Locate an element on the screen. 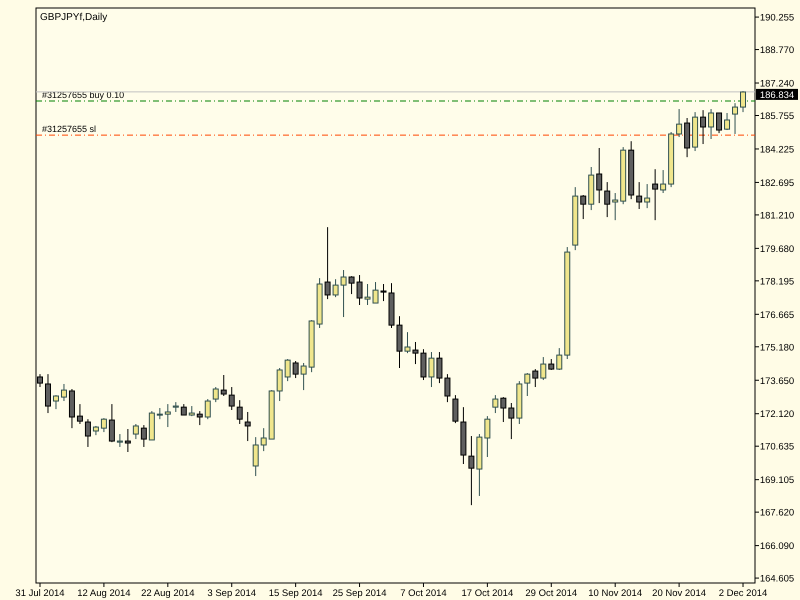 This screenshot has width=800, height=600. y-tick-label: 181.210 is located at coordinates (777, 216).